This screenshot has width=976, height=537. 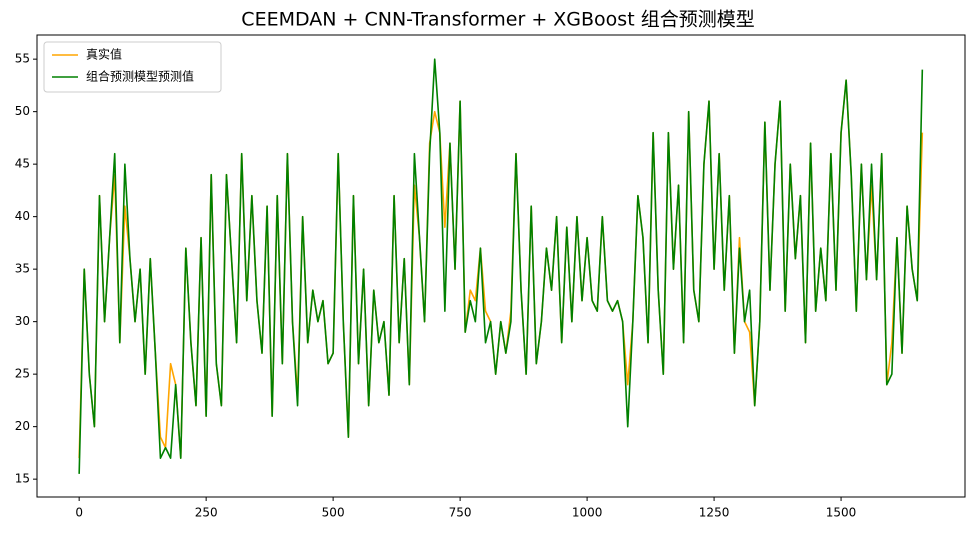 I want to click on y-tick-label: 15, so click(x=22, y=479).